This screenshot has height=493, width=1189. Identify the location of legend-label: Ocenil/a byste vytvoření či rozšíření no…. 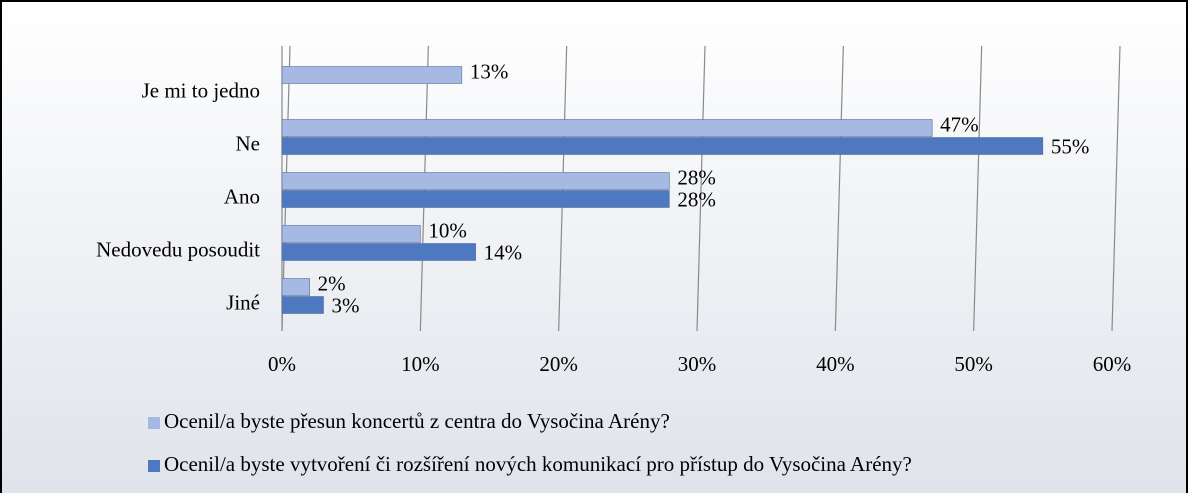
(538, 464).